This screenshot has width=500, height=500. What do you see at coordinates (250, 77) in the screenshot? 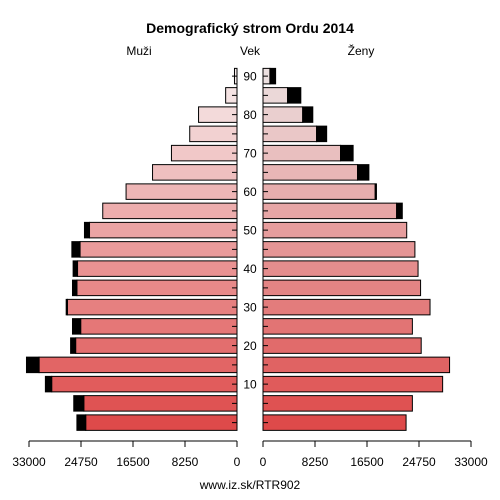
I see `age-tick-label: 90` at bounding box center [250, 77].